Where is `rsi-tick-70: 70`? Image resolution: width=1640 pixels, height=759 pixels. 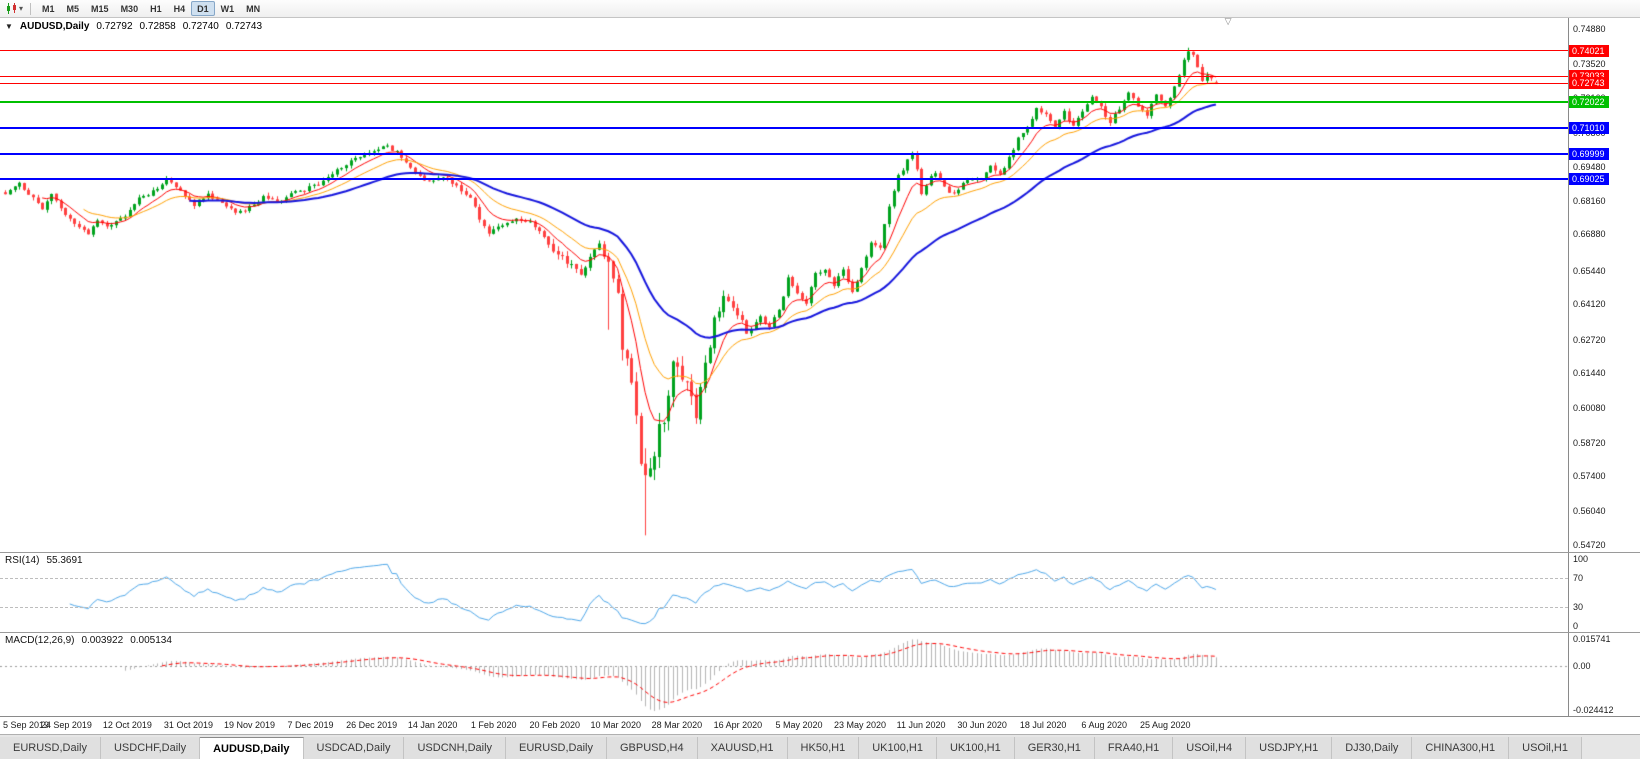 rsi-tick-70: 70 is located at coordinates (1578, 577).